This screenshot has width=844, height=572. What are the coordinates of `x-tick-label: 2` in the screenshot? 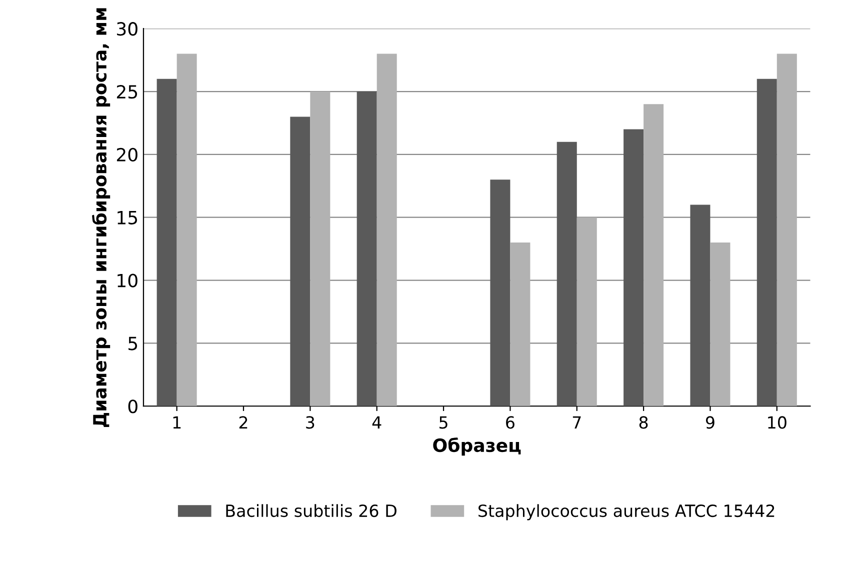 It's located at (243, 422).